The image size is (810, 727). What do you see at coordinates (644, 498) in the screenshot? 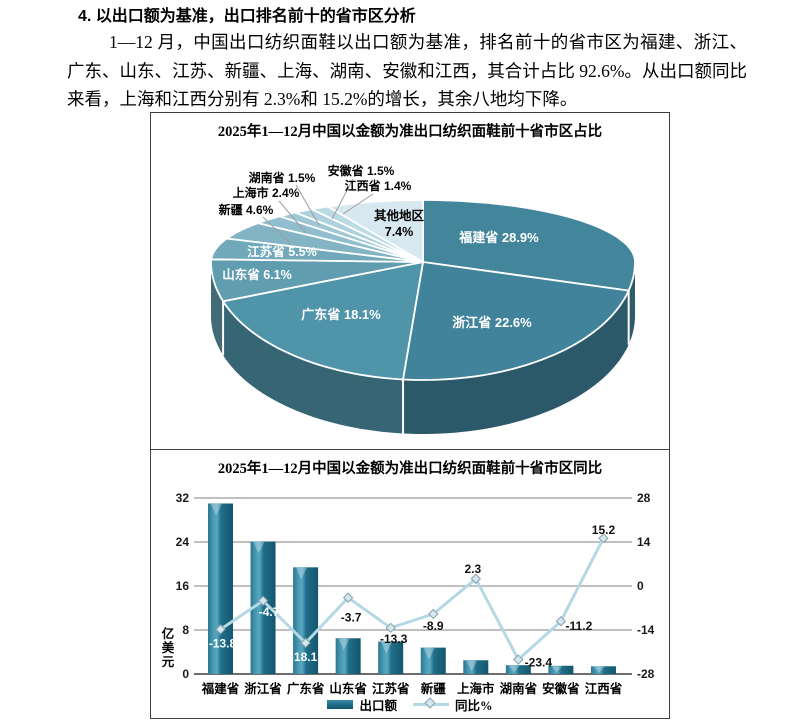
I see `axis-tick-right: 28` at bounding box center [644, 498].